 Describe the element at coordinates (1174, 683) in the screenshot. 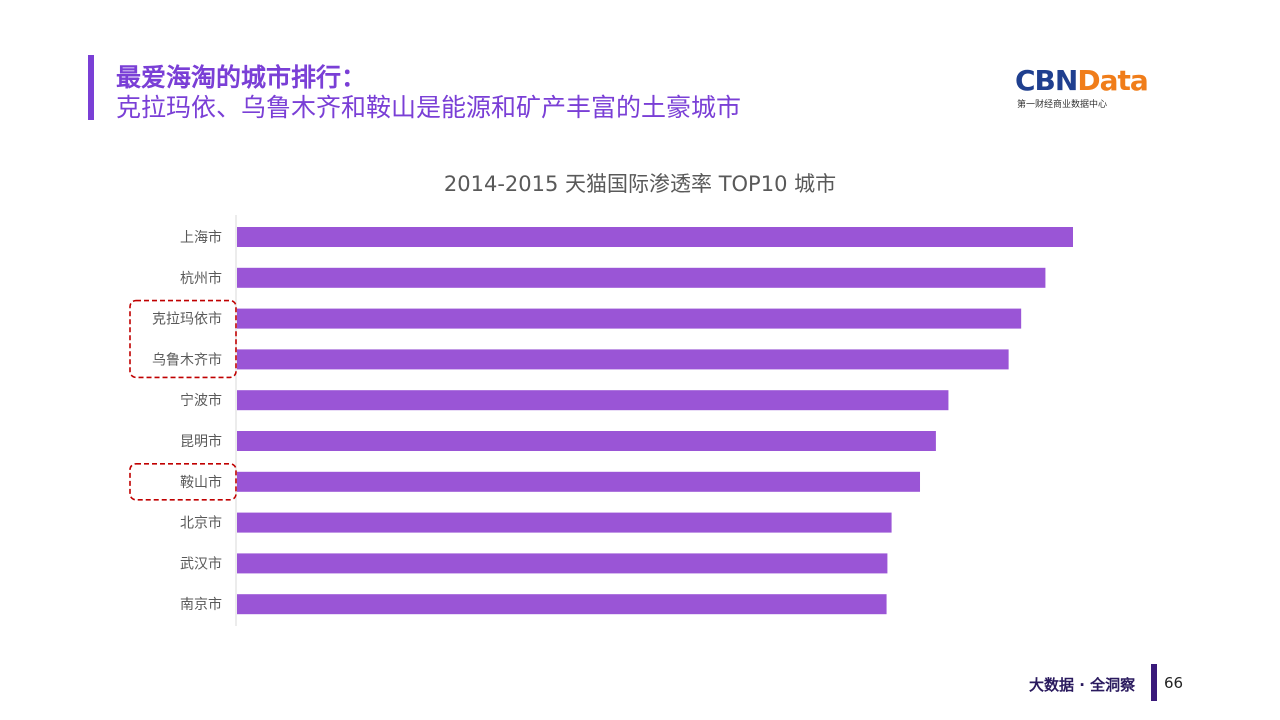

I see `page-number: 66` at that location.